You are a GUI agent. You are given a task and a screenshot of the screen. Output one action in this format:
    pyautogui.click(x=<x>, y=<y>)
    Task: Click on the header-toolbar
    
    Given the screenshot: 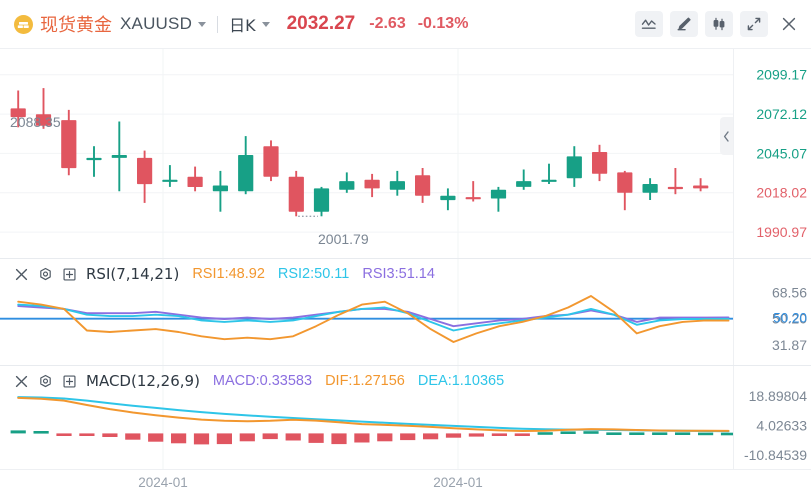 What is the action you would take?
    pyautogui.click(x=719, y=24)
    